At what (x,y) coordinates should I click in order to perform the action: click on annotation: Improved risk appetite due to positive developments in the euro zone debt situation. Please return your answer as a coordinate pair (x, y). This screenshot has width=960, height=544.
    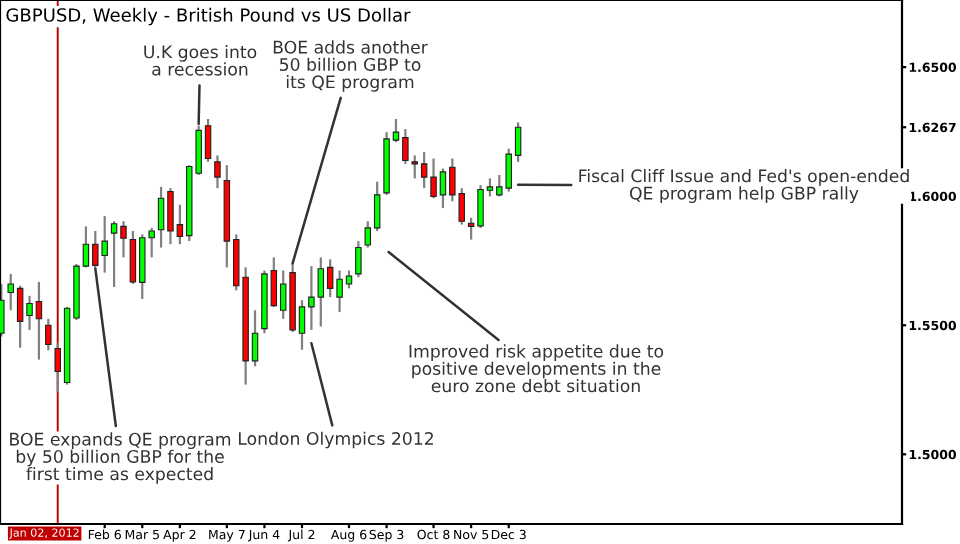
    Looking at the image, I should click on (536, 368).